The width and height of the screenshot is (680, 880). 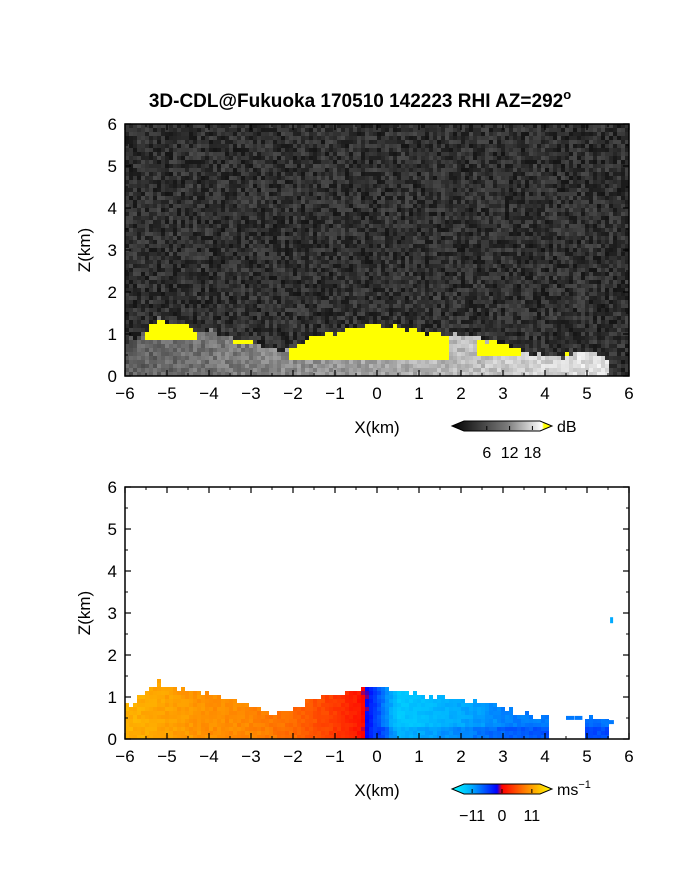 What do you see at coordinates (112, 697) in the screenshot?
I see `velocity-ytick-label: 1` at bounding box center [112, 697].